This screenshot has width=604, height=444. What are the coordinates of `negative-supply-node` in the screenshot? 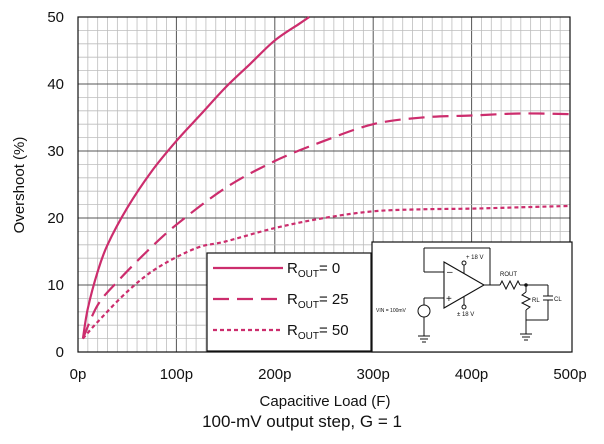 It's located at (464, 307).